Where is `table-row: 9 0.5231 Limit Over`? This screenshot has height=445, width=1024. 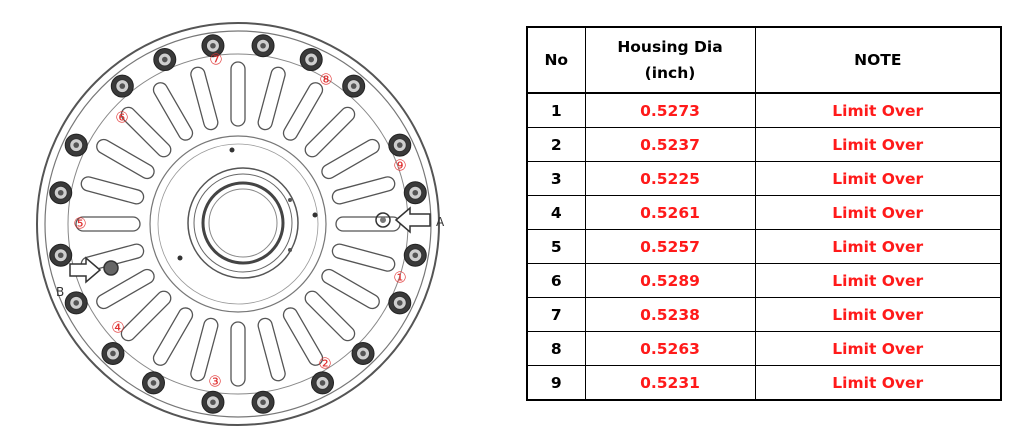
table-row: 9 0.5231 Limit Over is located at coordinates (764, 383).